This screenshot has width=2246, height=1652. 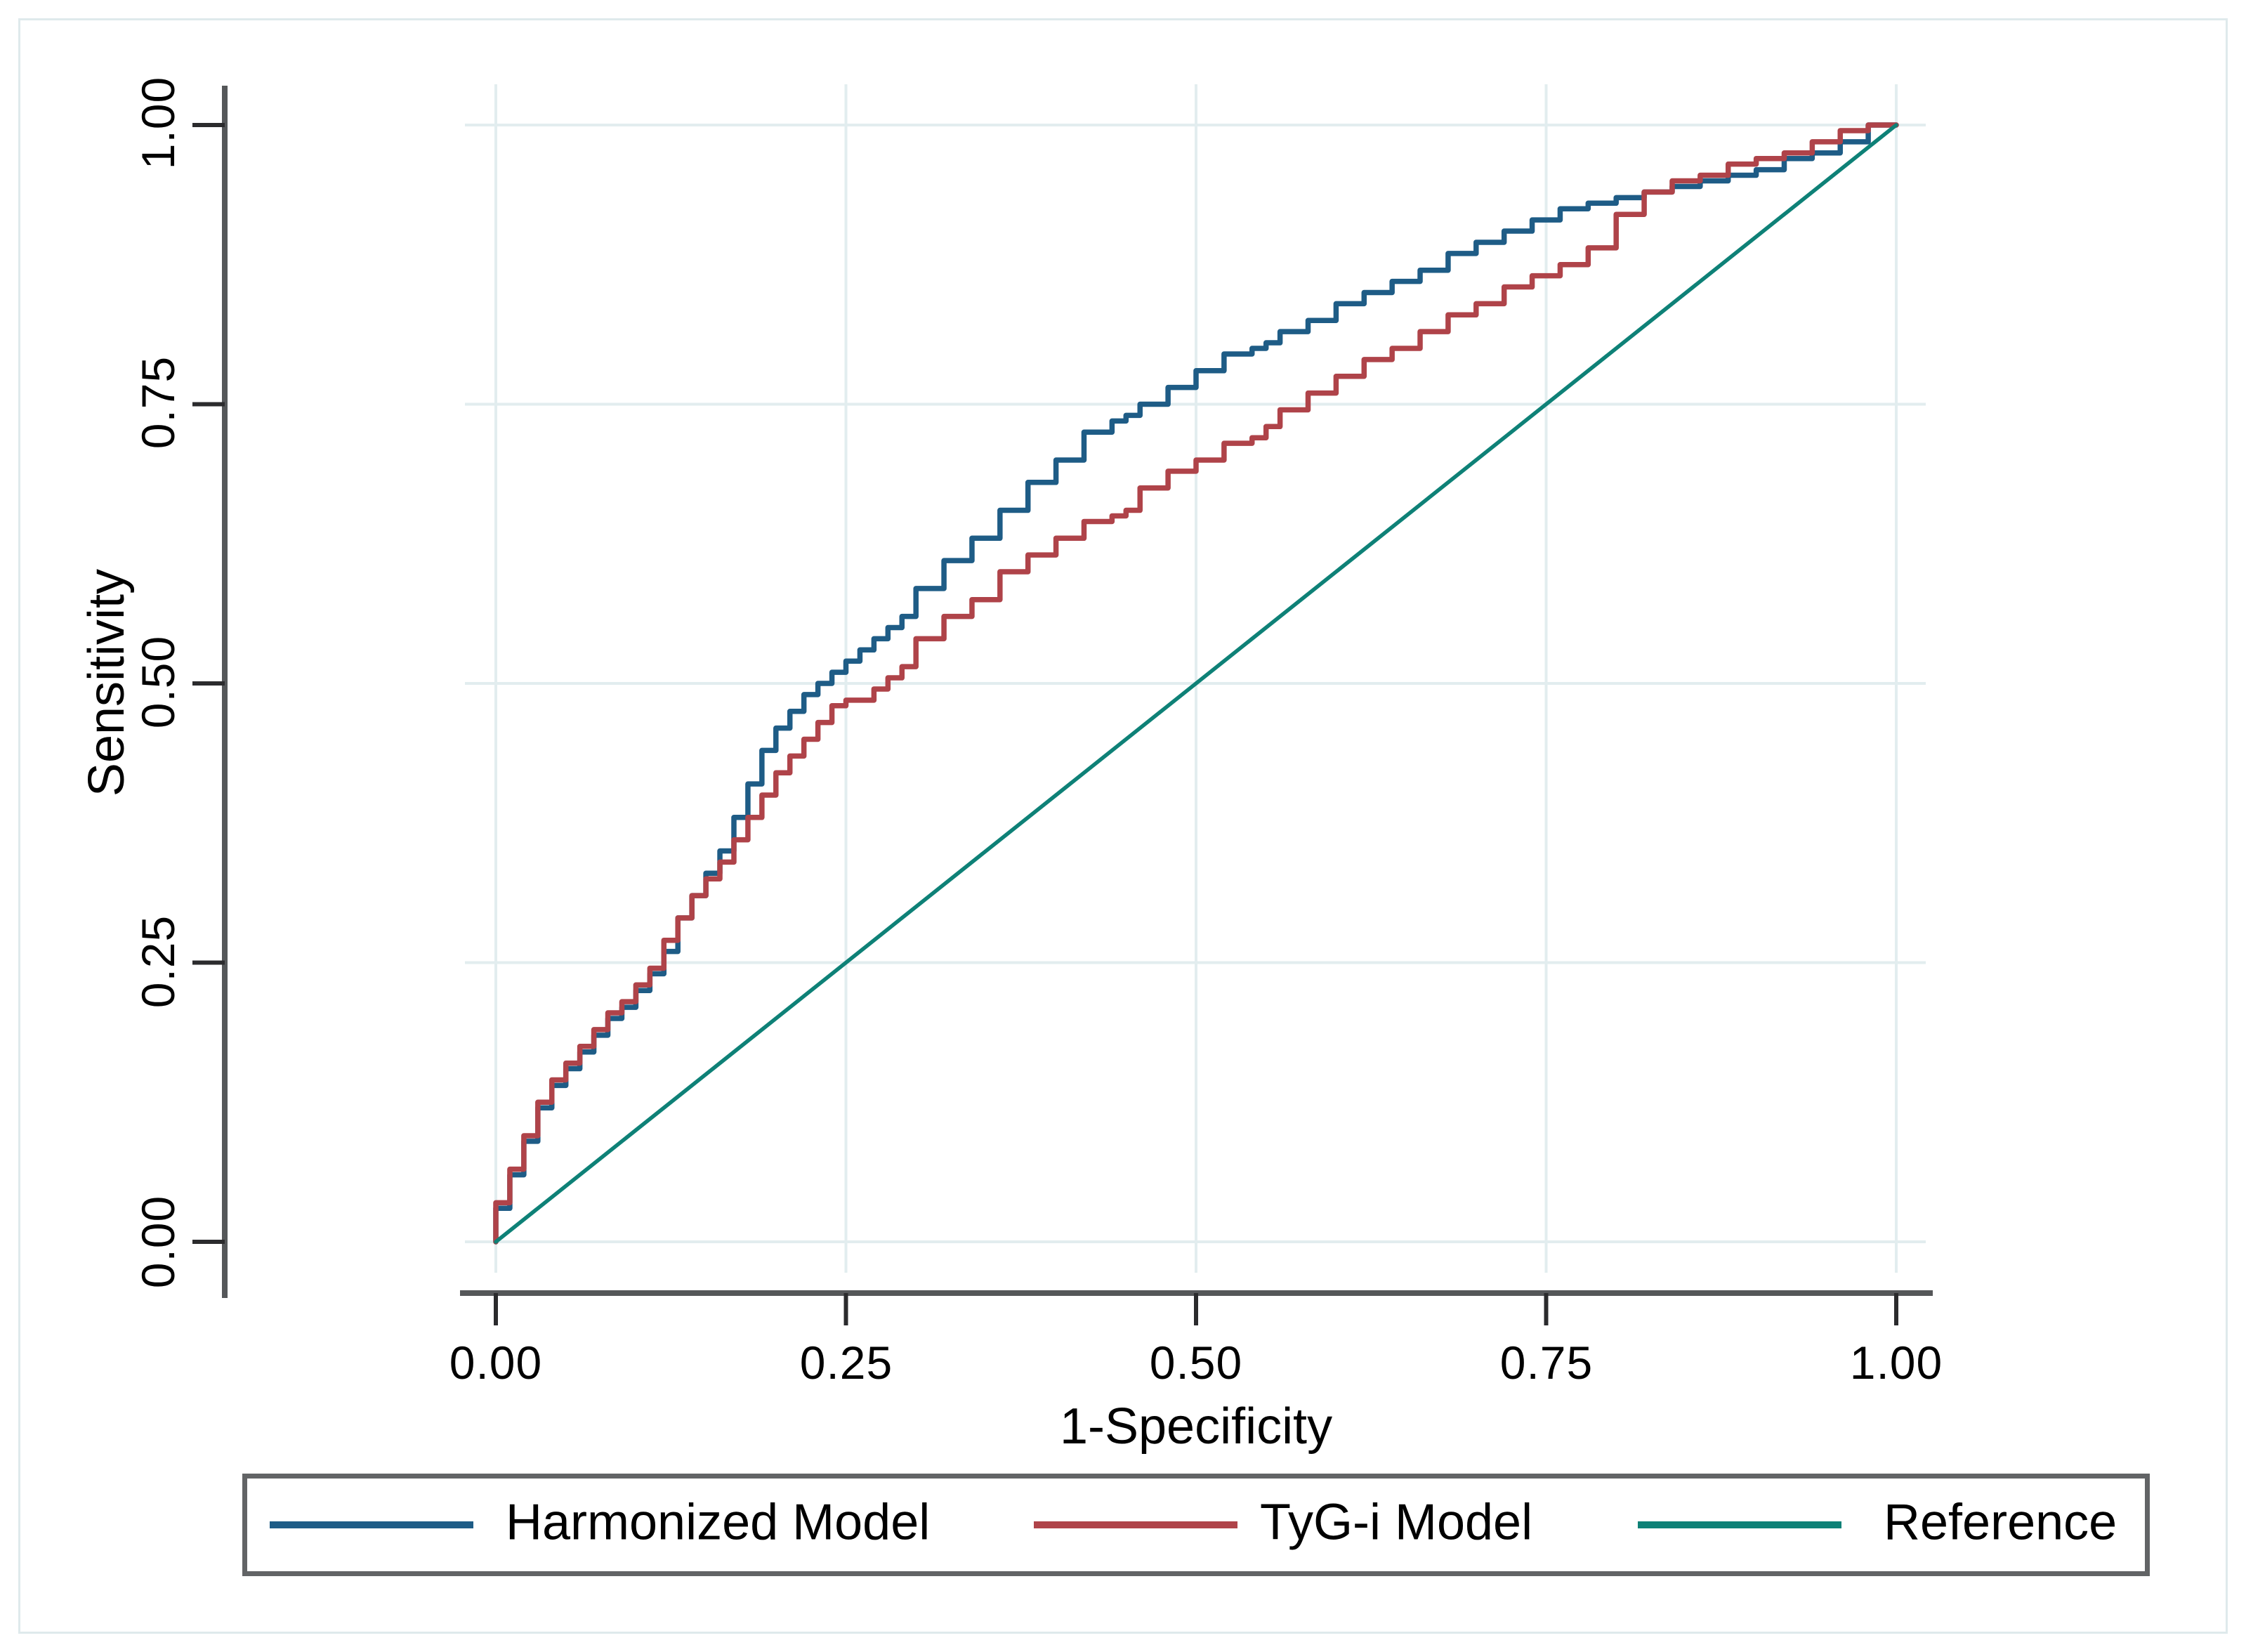 I want to click on legend-swatch-tyg-i-model, so click(x=1135, y=1524).